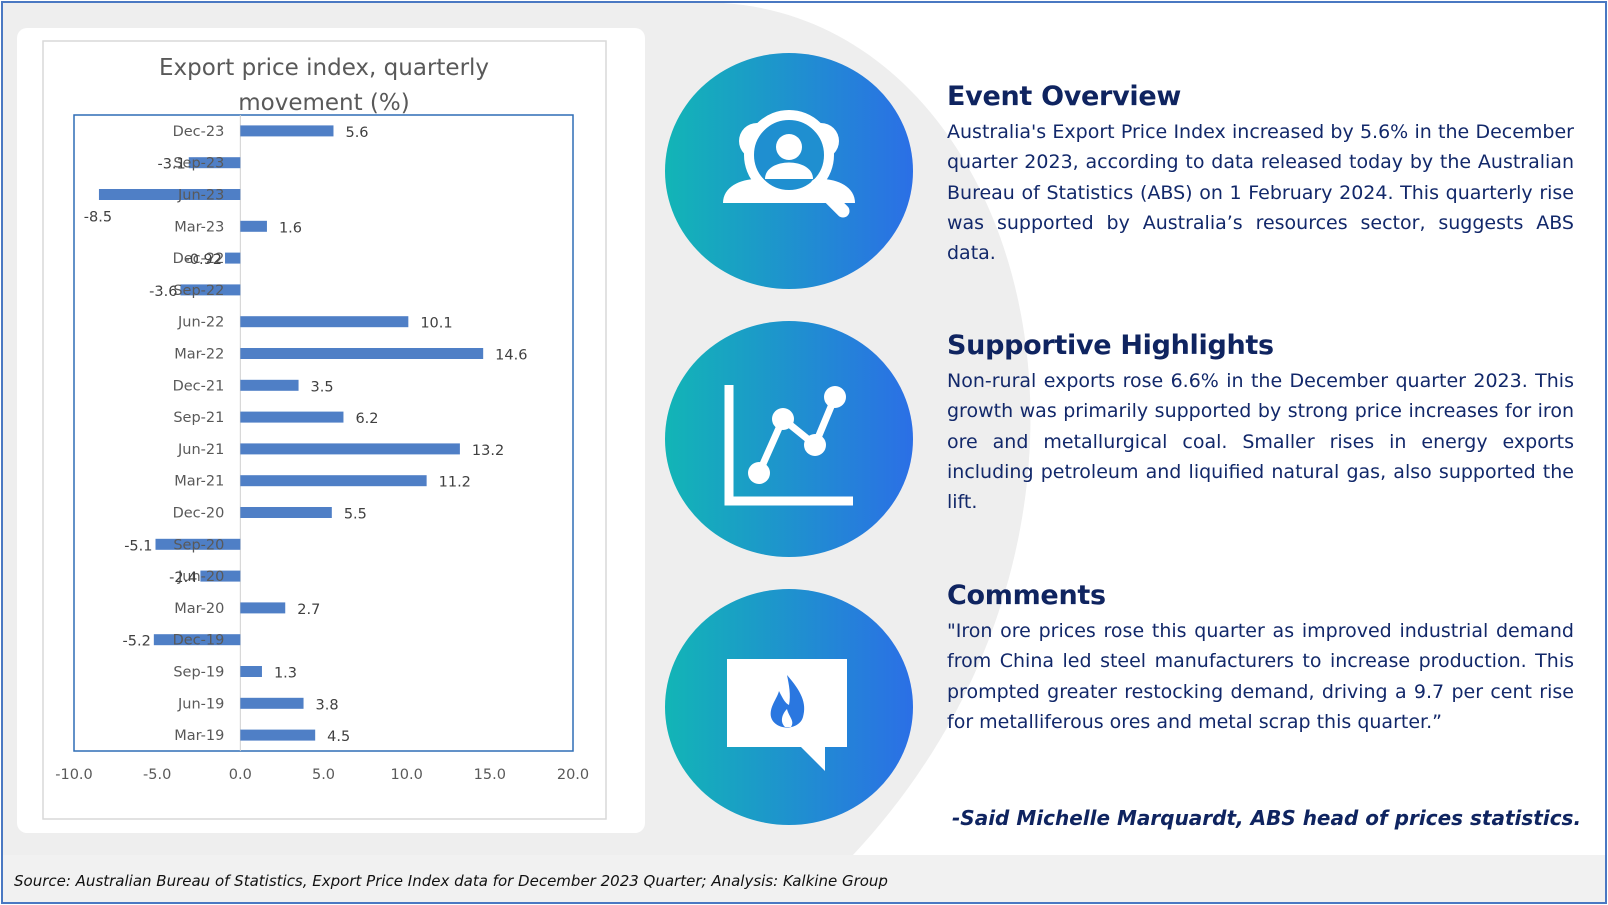 The image size is (1608, 905). Describe the element at coordinates (74, 775) in the screenshot. I see `x-tick-label: -10.0` at that location.